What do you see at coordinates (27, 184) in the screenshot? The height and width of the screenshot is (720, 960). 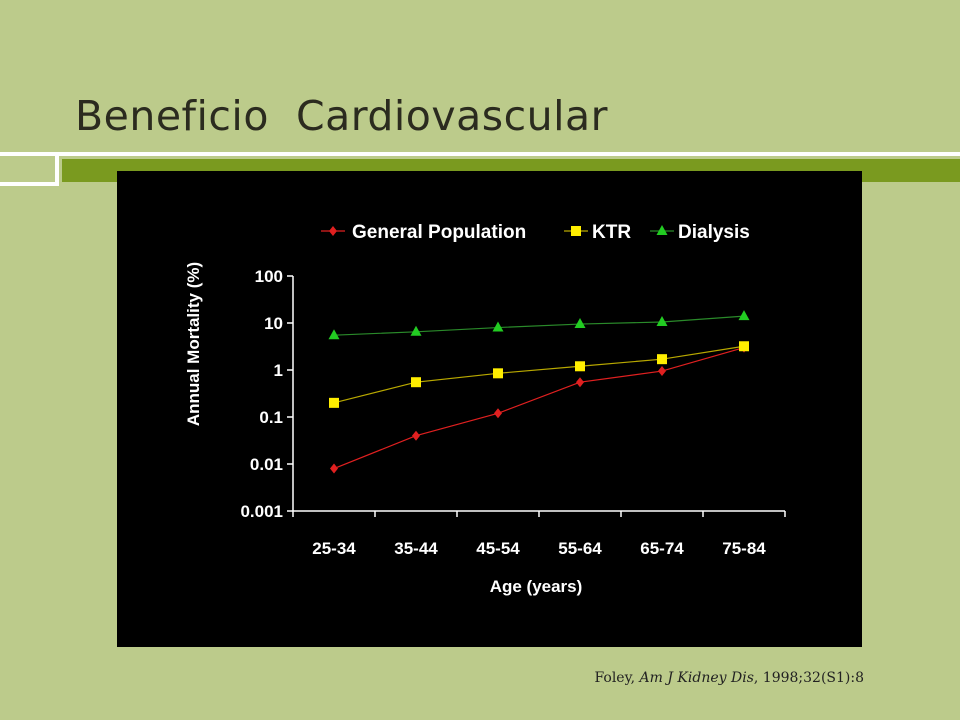 I see `divider-line-bottom` at bounding box center [27, 184].